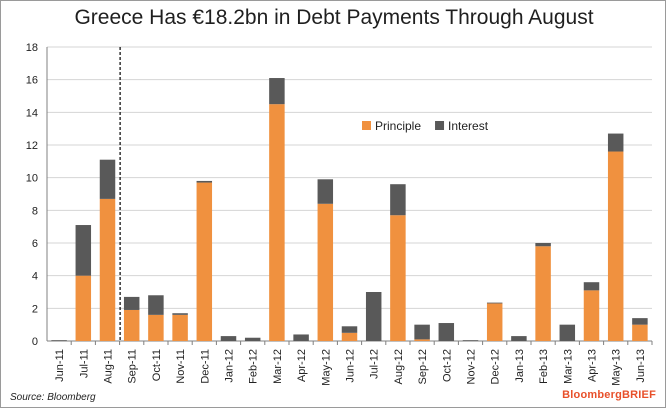 Image resolution: width=668 pixels, height=410 pixels. Describe the element at coordinates (617, 367) in the screenshot. I see `x-tick-label: May-13` at that location.